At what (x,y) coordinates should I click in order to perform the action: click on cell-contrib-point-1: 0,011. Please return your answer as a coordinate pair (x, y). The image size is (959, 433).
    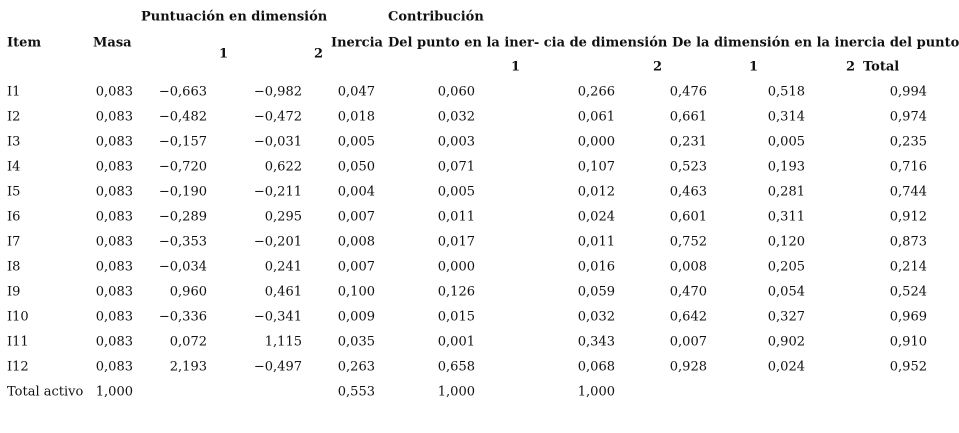
    Looking at the image, I should click on (456, 217).